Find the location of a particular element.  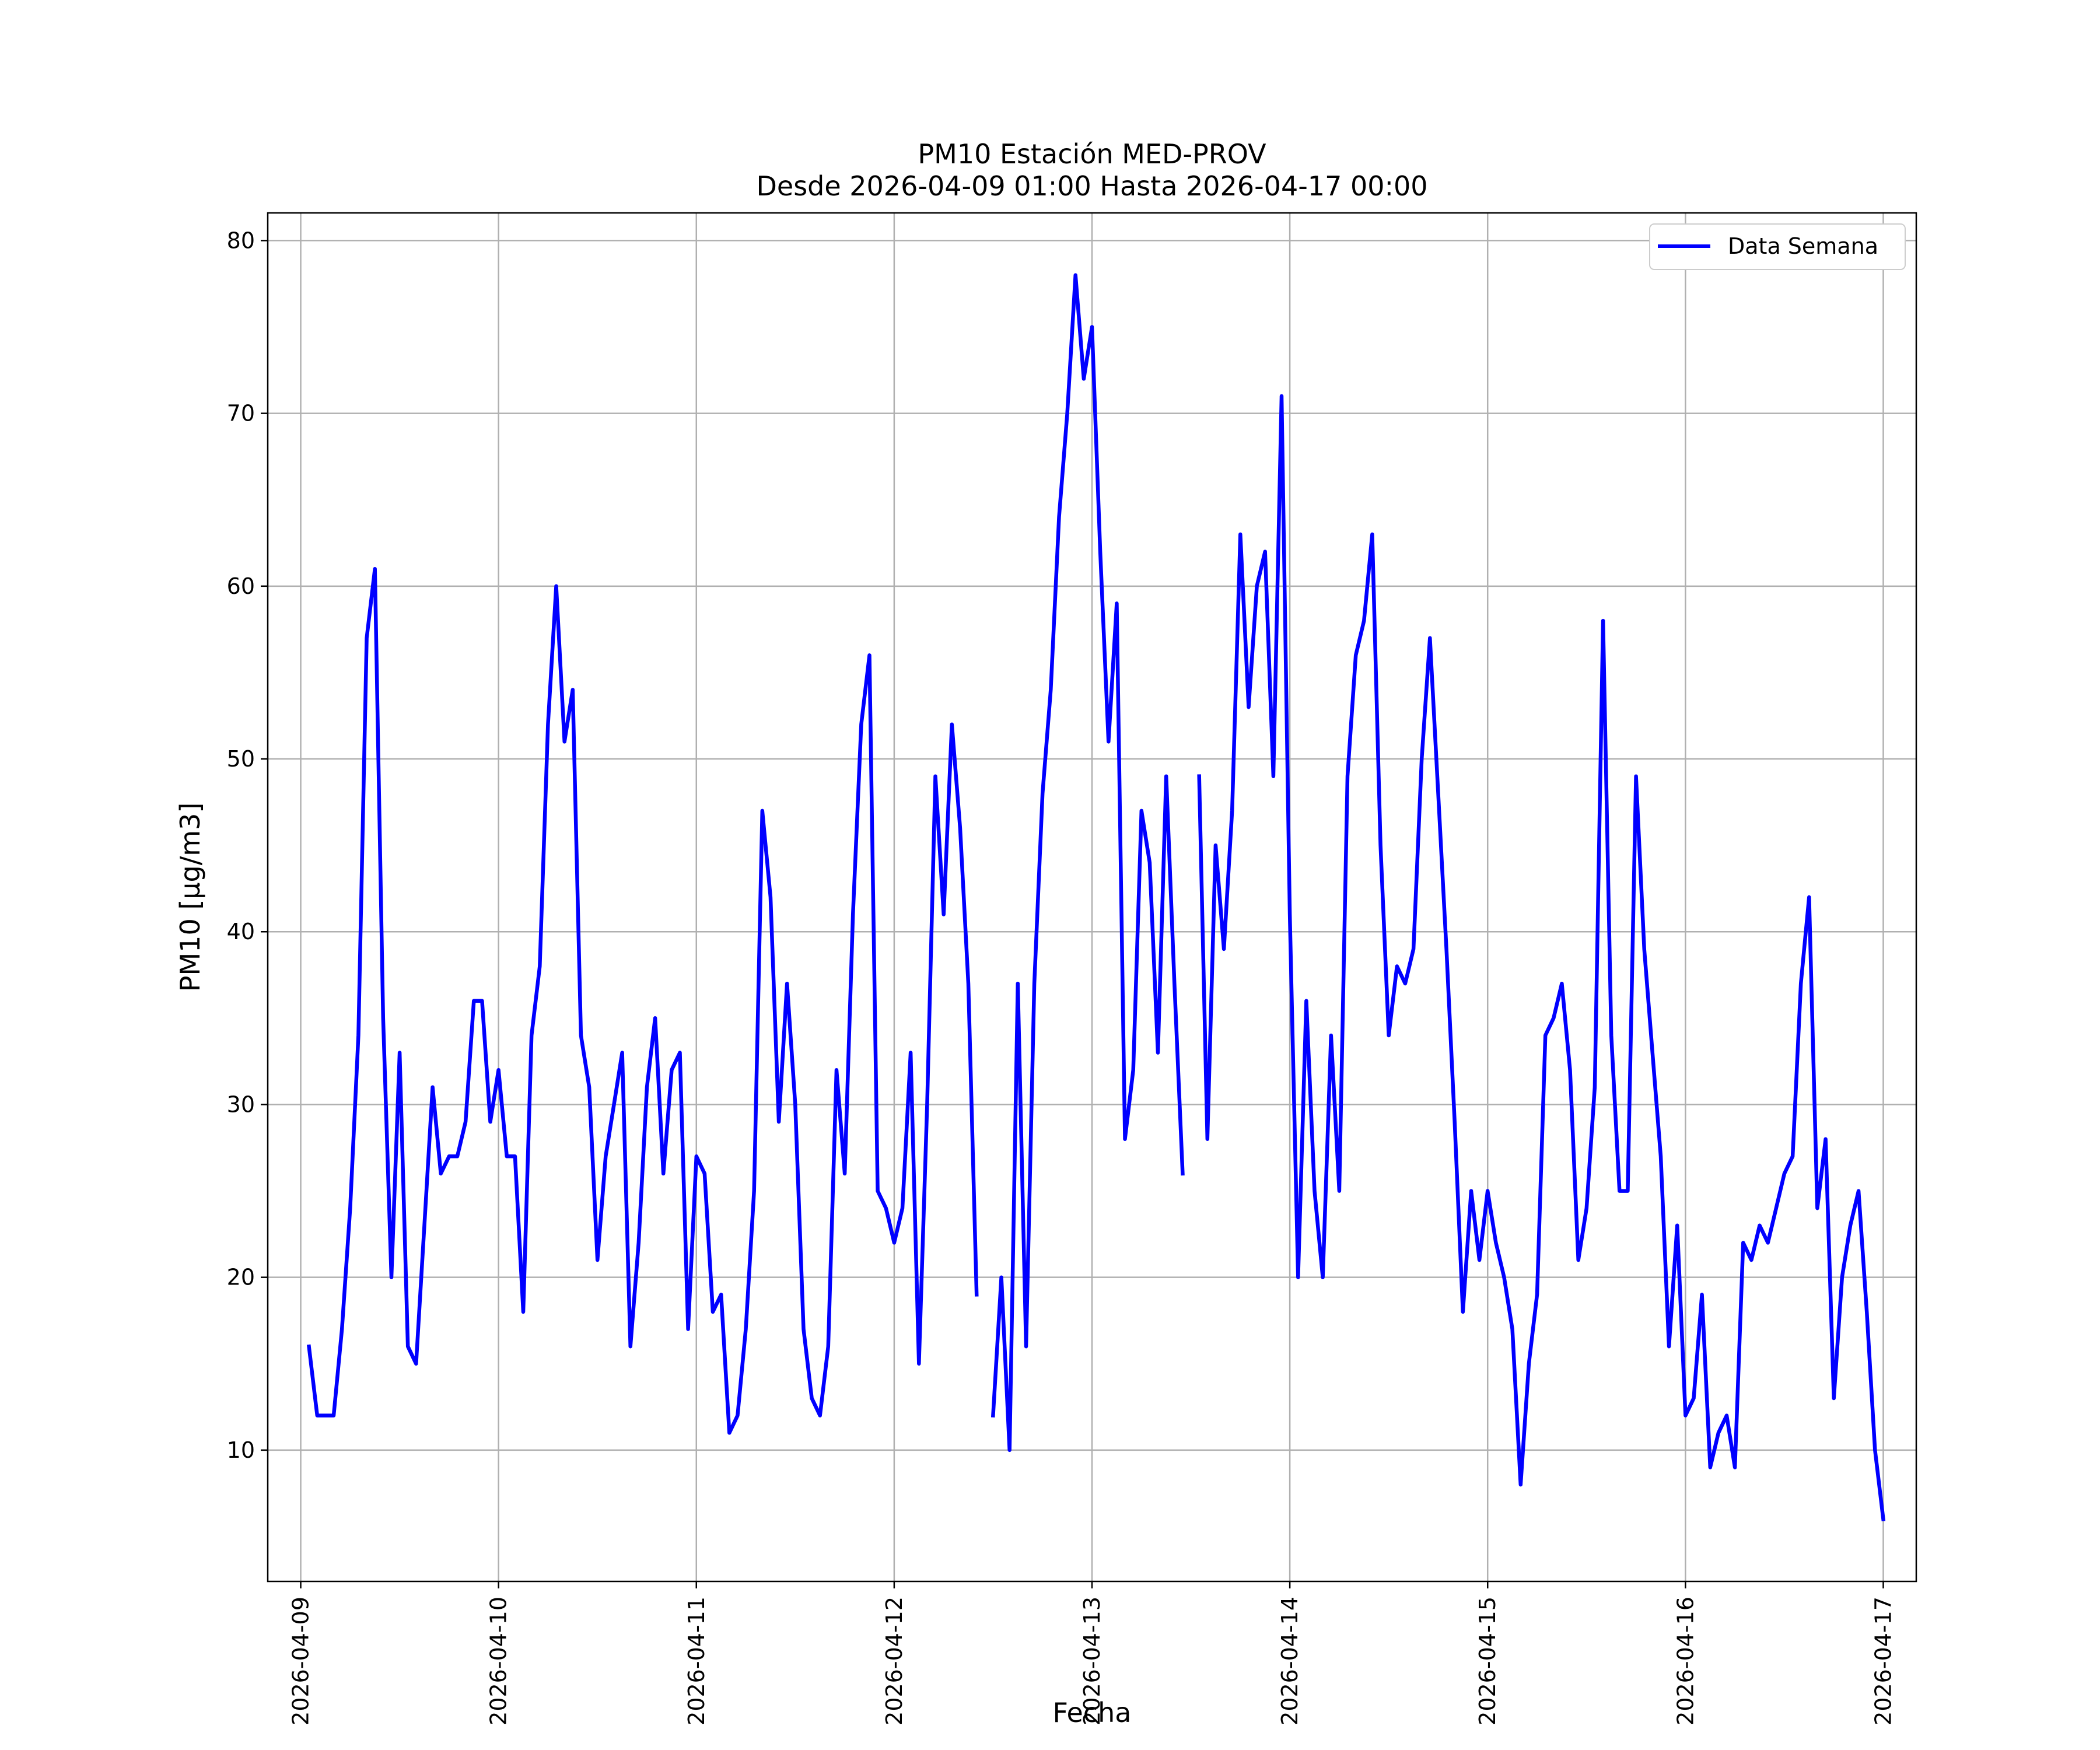

x-tick-label: 2026-04-09 is located at coordinates (301, 1661).